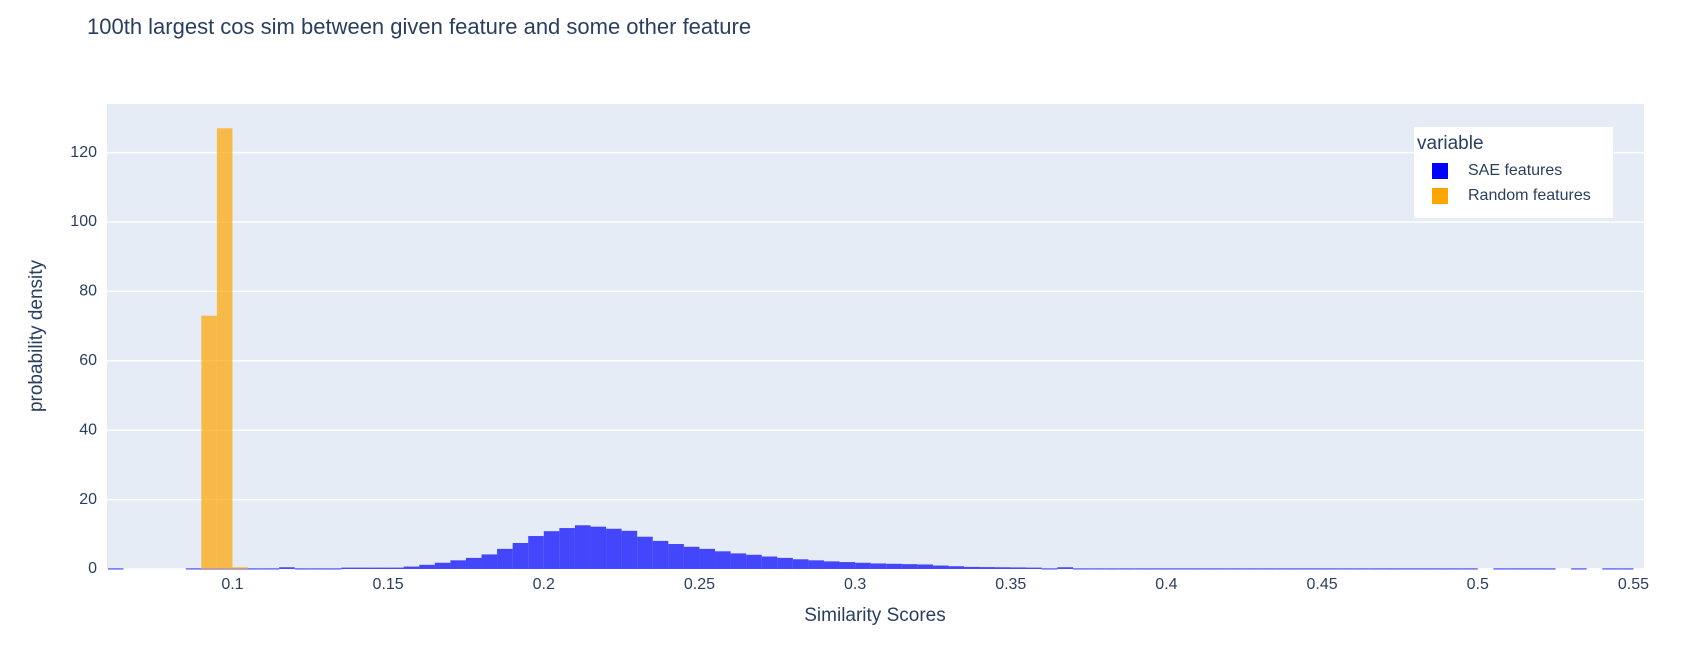  I want to click on y-tick-label: 80, so click(88, 291).